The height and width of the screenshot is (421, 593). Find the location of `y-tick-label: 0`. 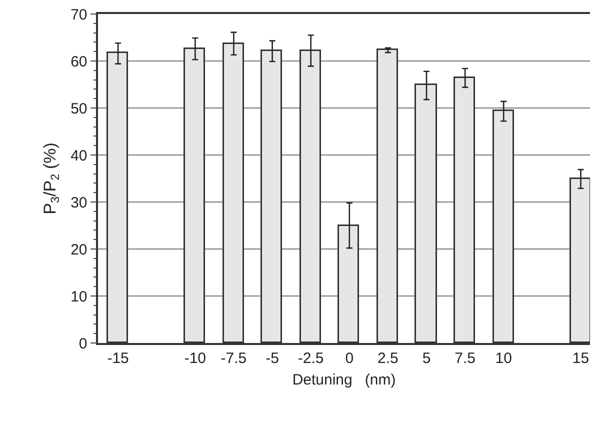

y-tick-label: 0 is located at coordinates (83, 343).